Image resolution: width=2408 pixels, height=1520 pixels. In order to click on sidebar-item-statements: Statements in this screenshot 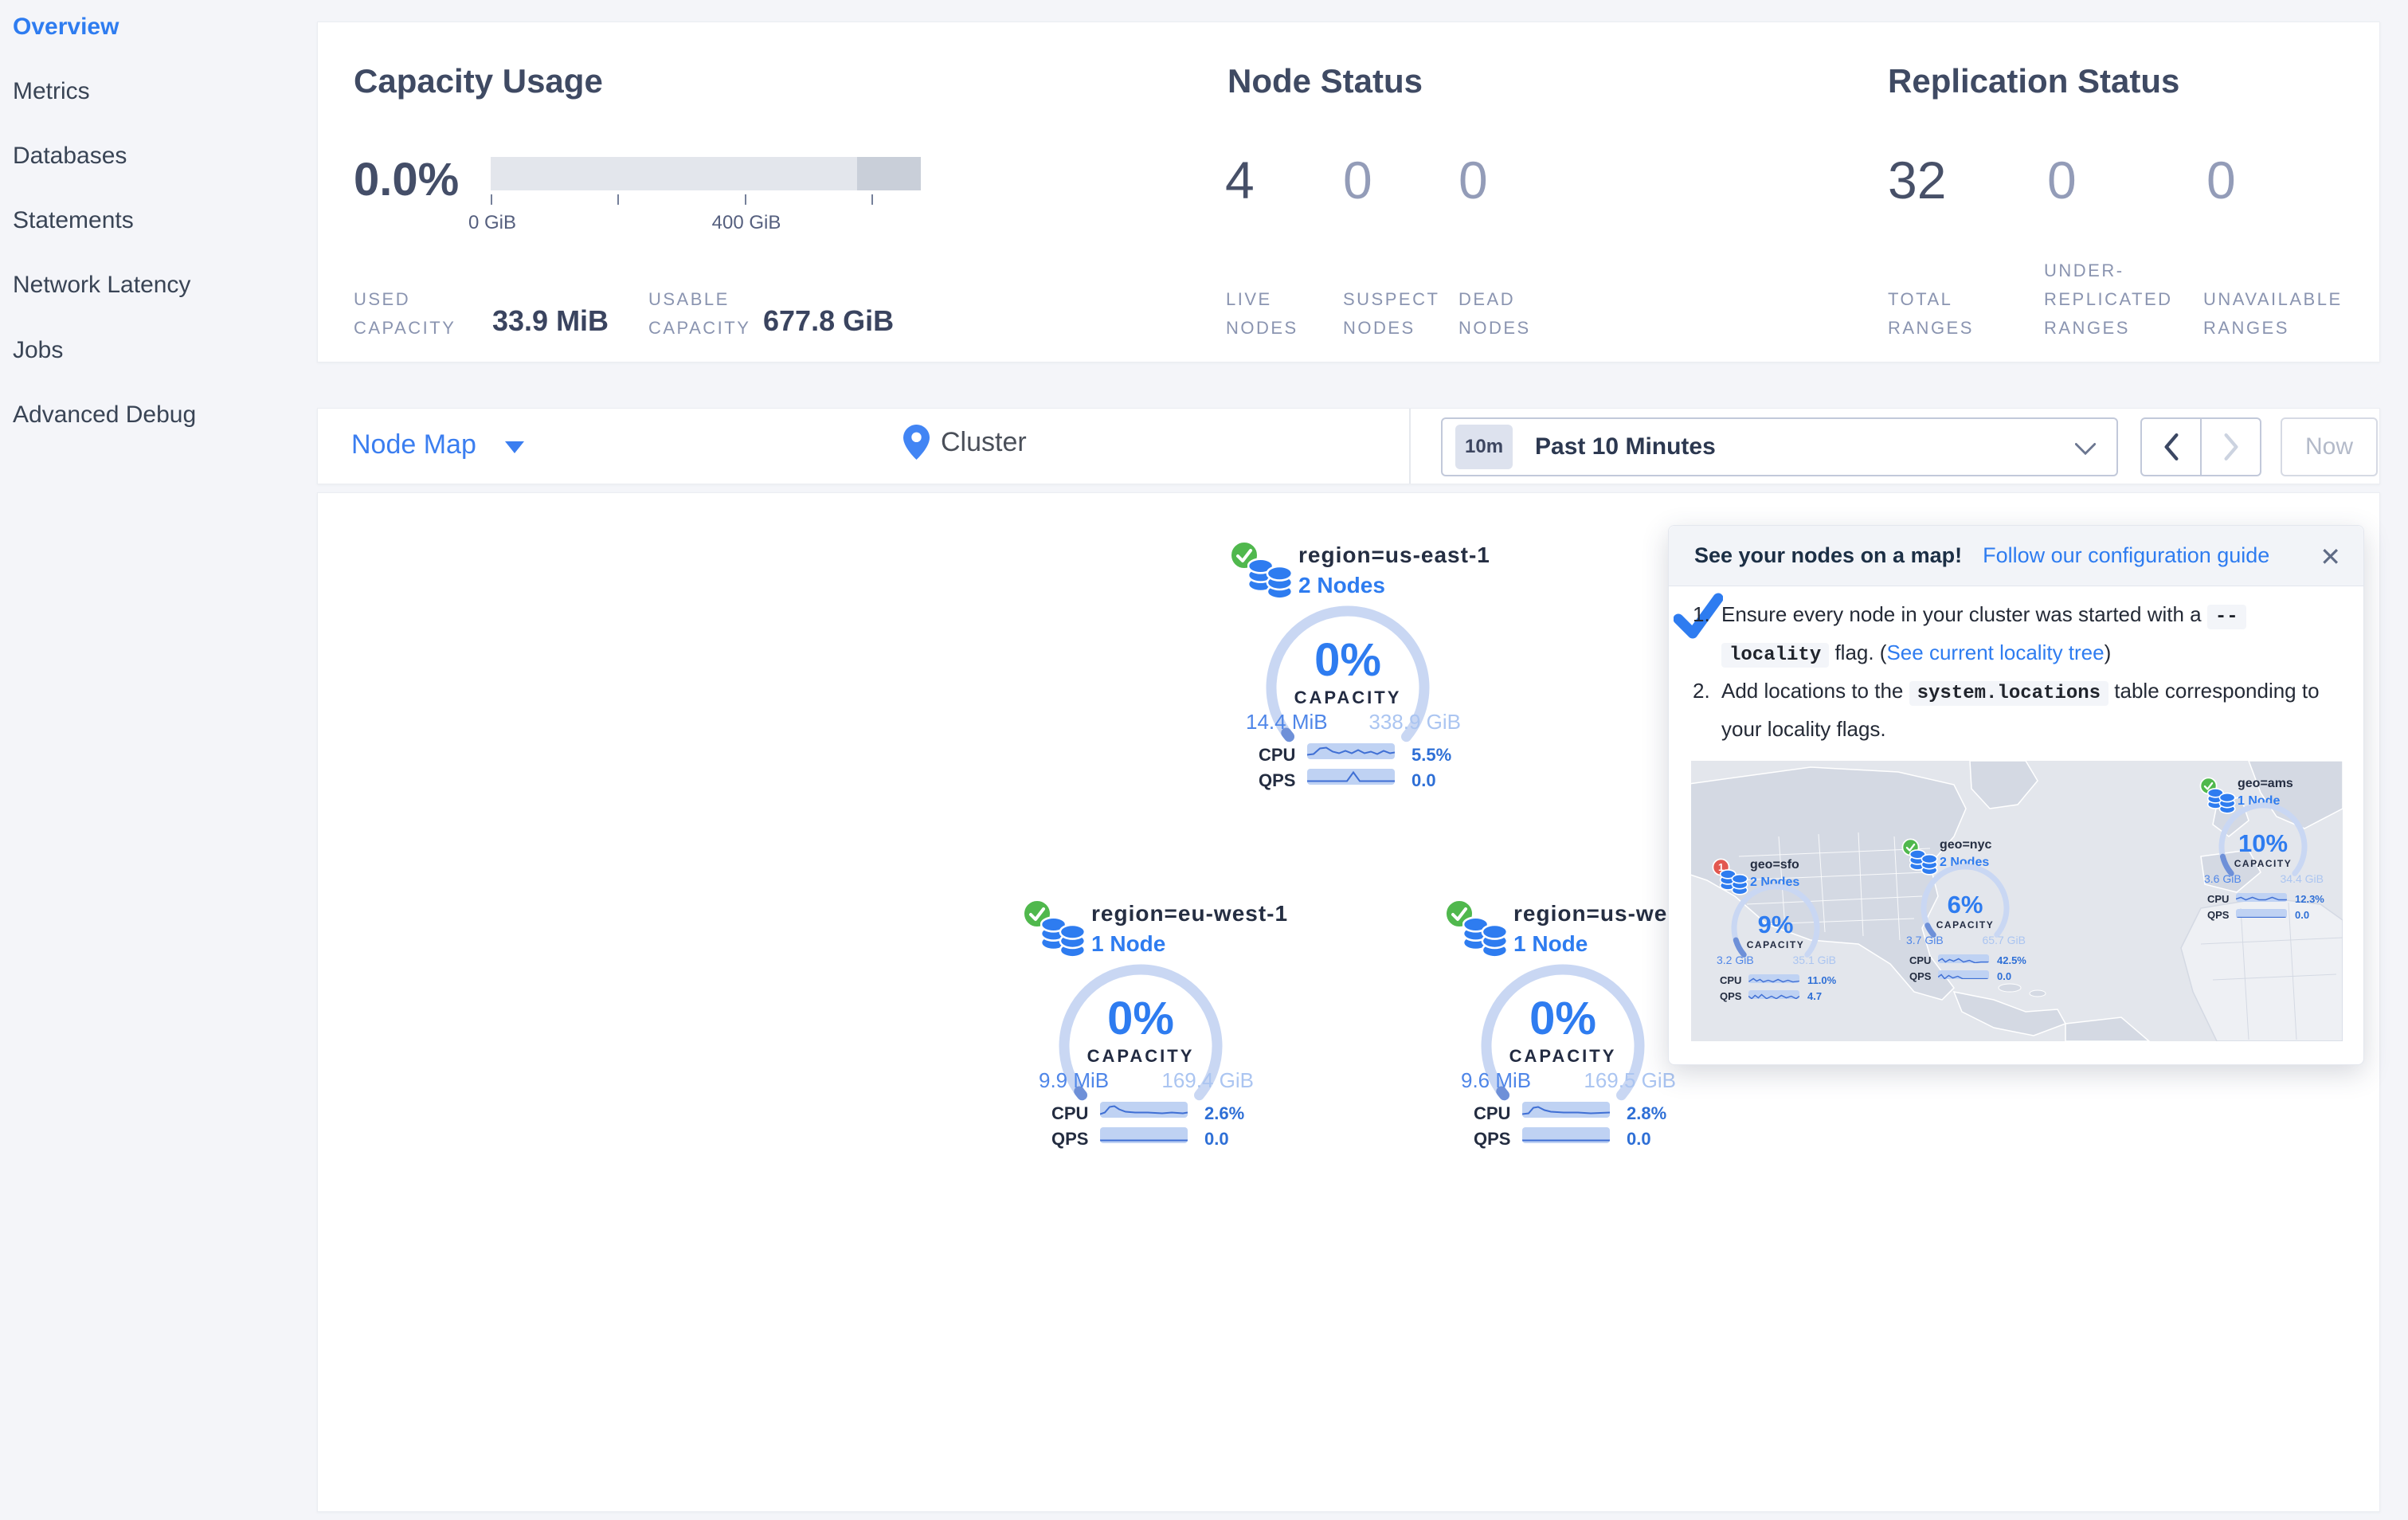, I will do `click(74, 220)`.